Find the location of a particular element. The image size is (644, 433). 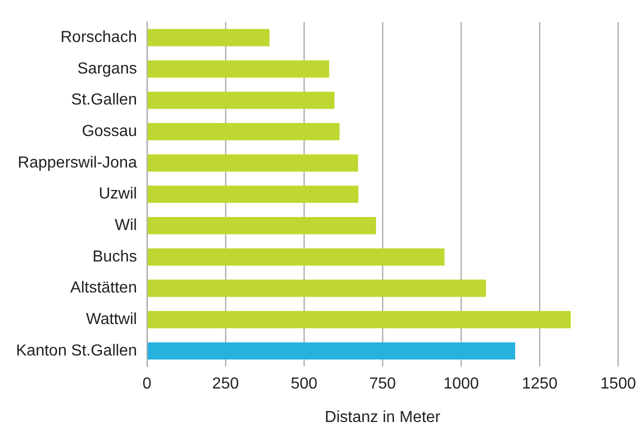

y-tick-label: Rapperswil-Jona is located at coordinates (78, 163).